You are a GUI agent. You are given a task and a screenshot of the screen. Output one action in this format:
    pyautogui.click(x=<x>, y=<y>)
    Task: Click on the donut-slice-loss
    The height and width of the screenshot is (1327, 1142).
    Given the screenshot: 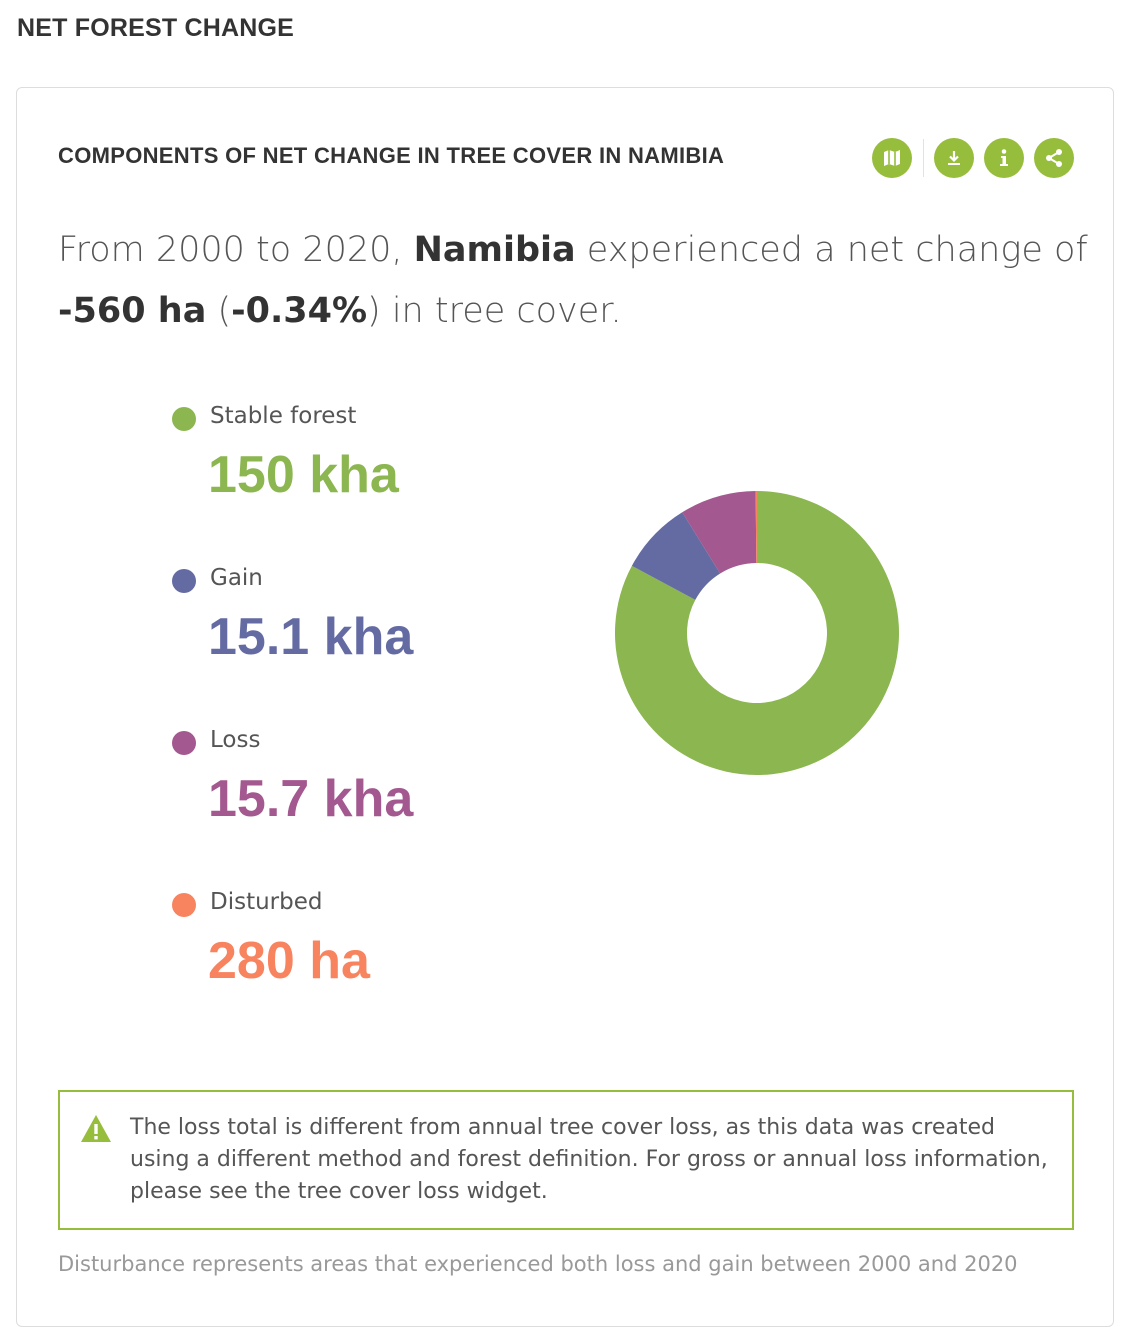 What is the action you would take?
    pyautogui.click(x=719, y=532)
    